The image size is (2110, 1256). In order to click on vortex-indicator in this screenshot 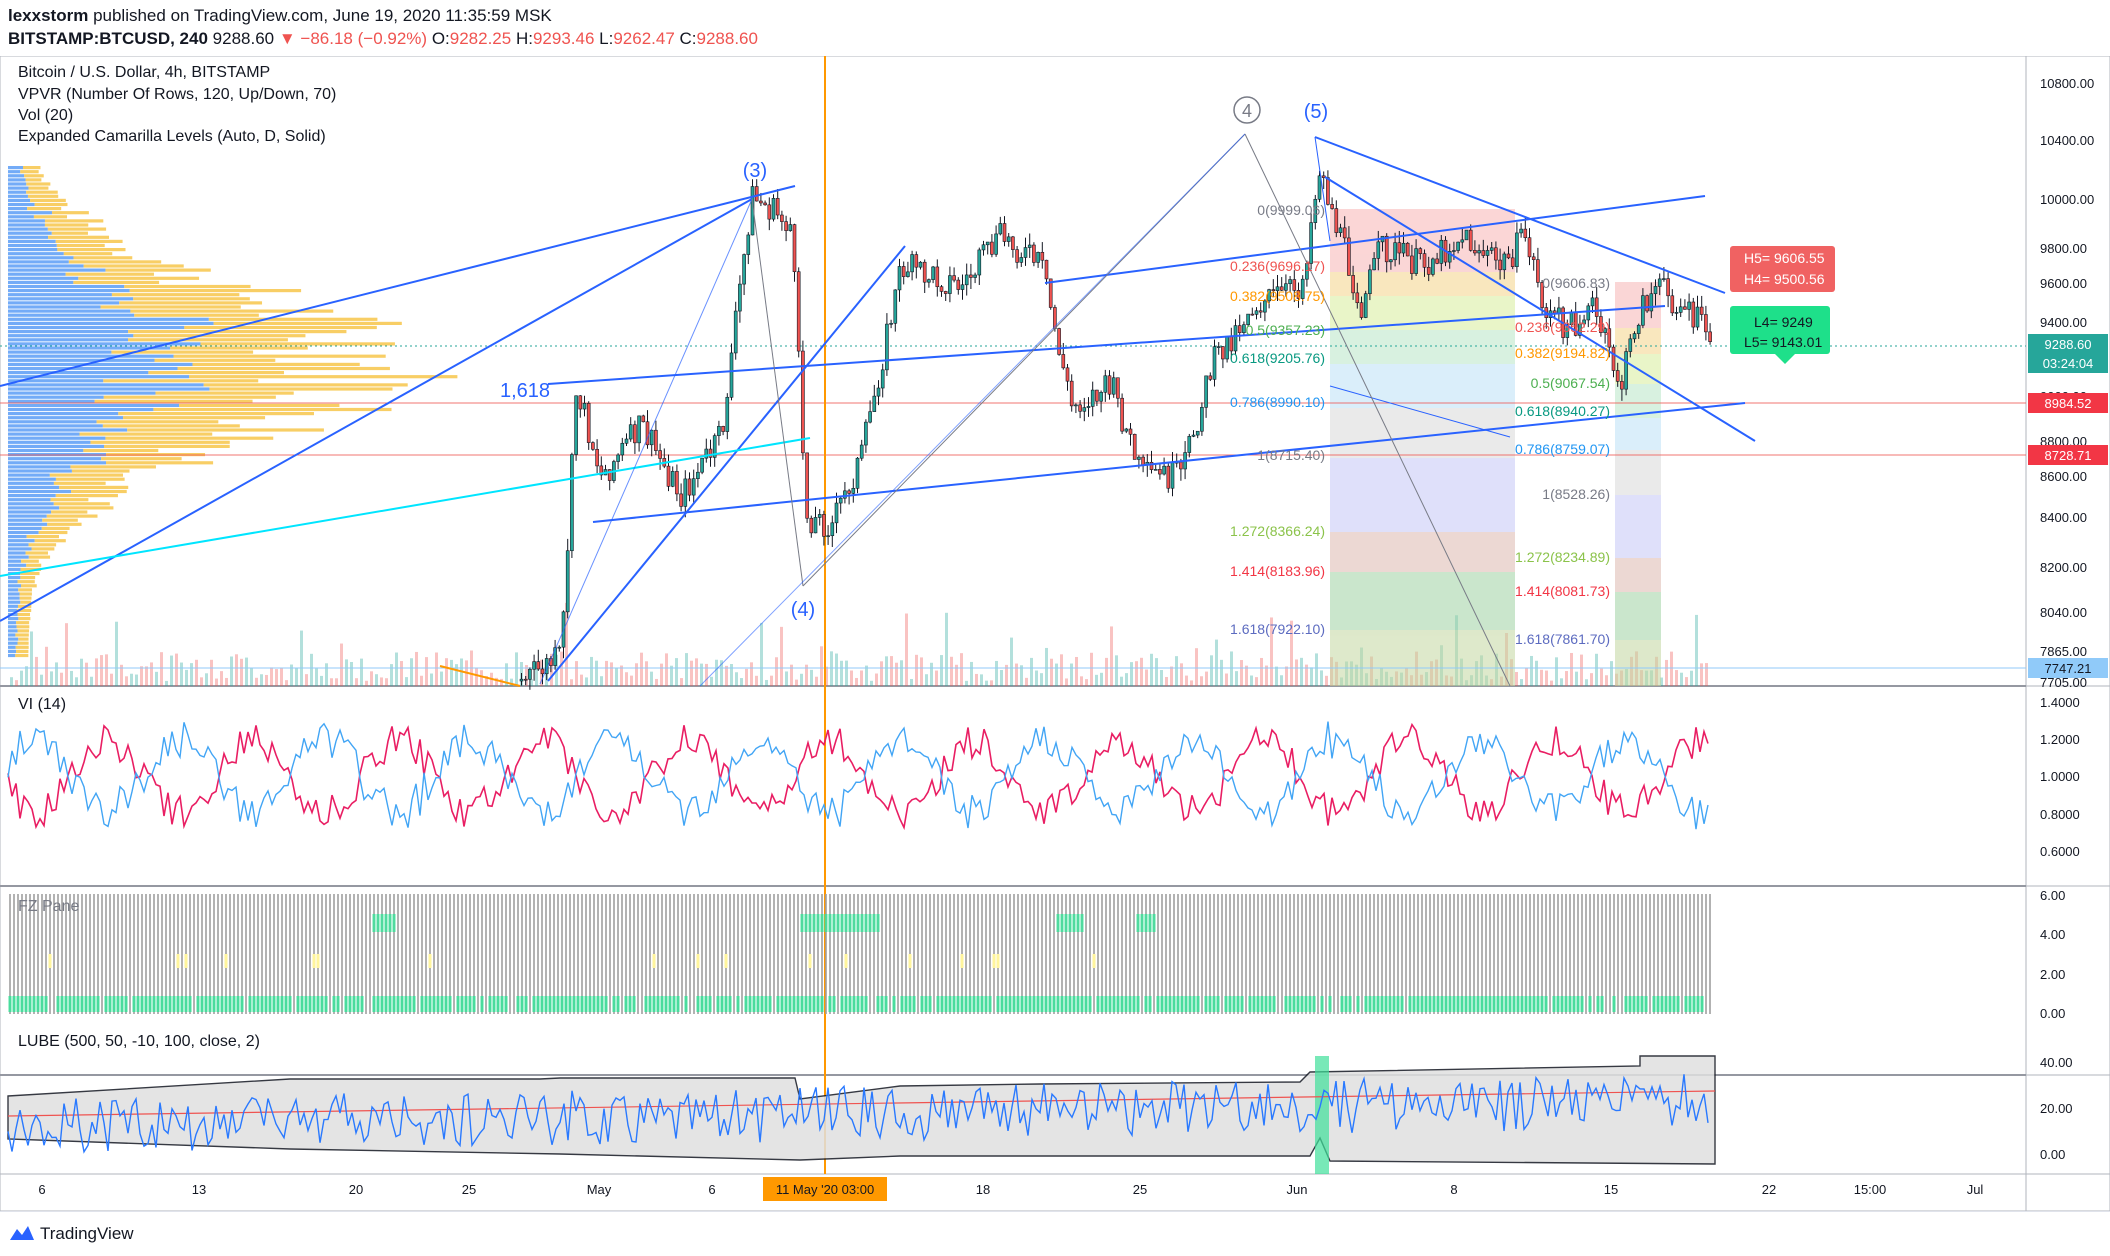, I will do `click(858, 776)`.